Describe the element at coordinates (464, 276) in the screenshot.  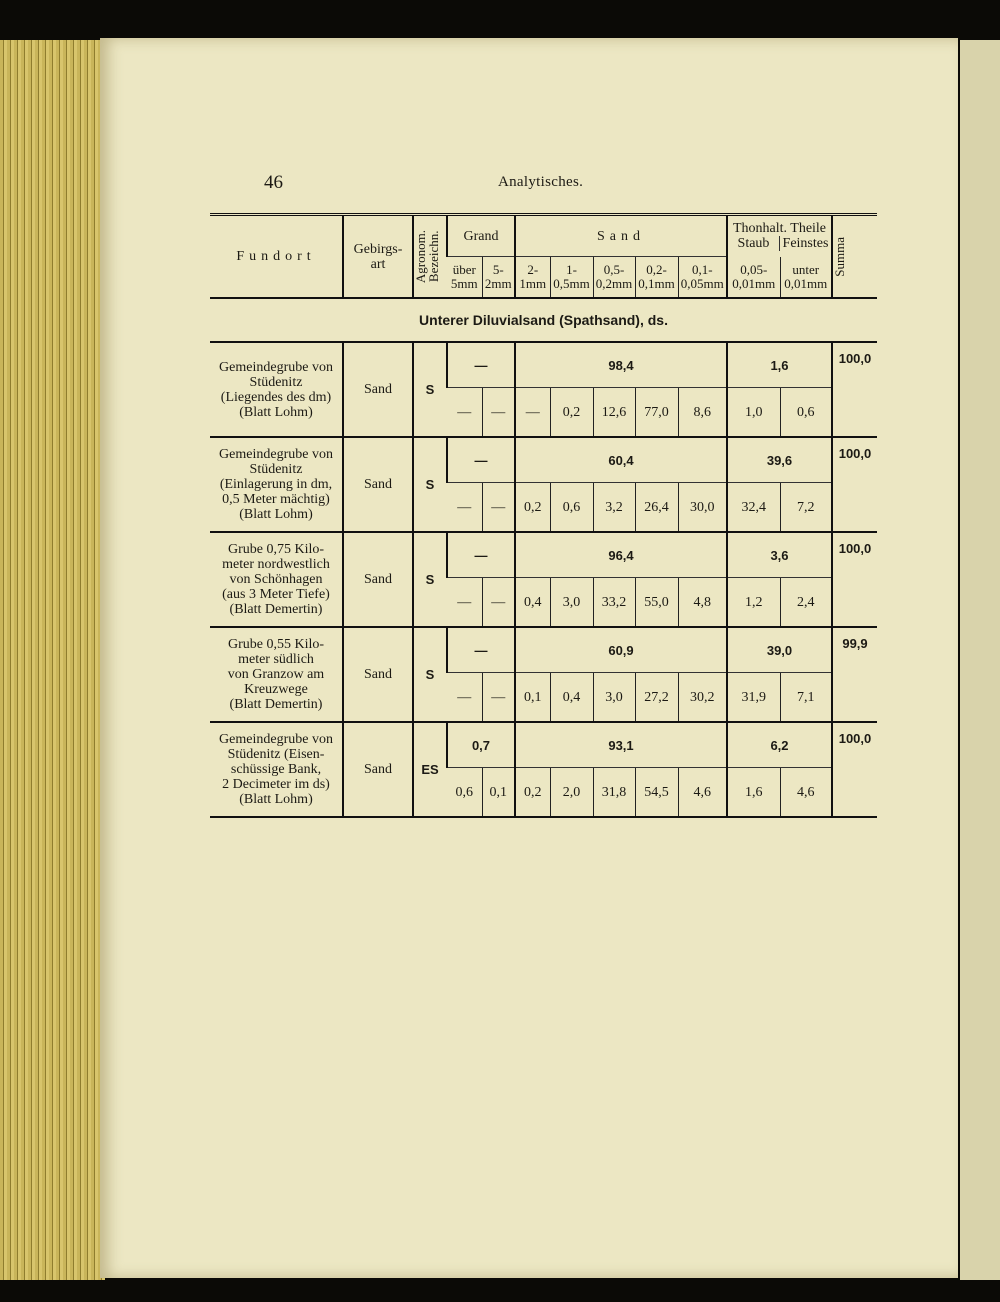
I see `subheader-0: über 5mm` at that location.